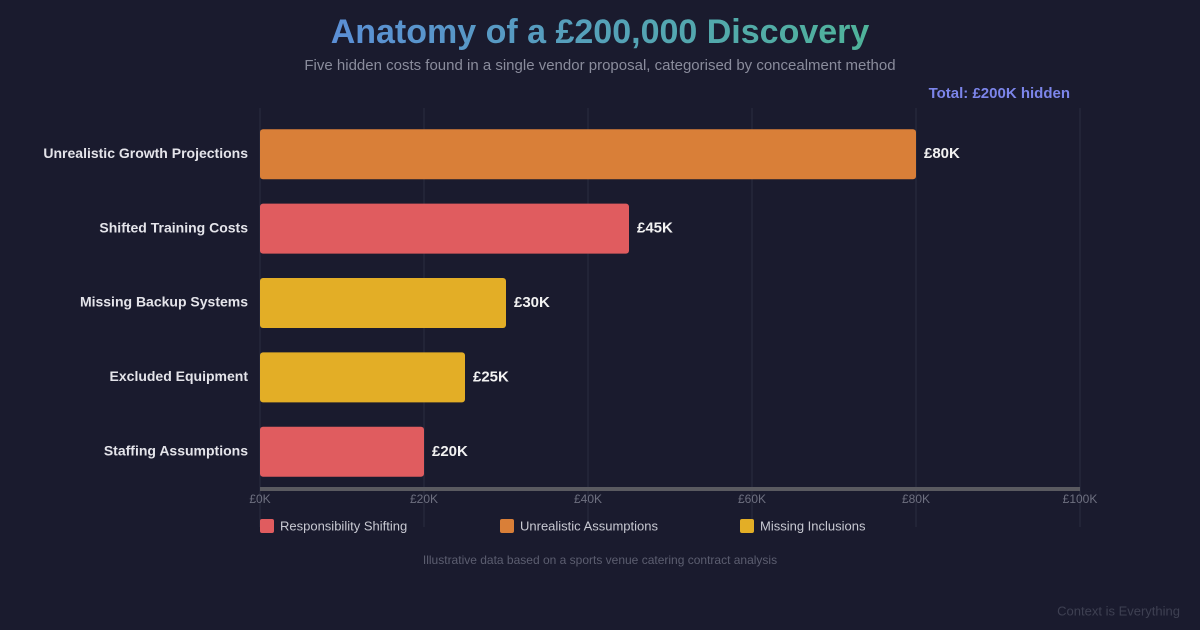  Describe the element at coordinates (424, 499) in the screenshot. I see `x-tick-label: £20K` at that location.